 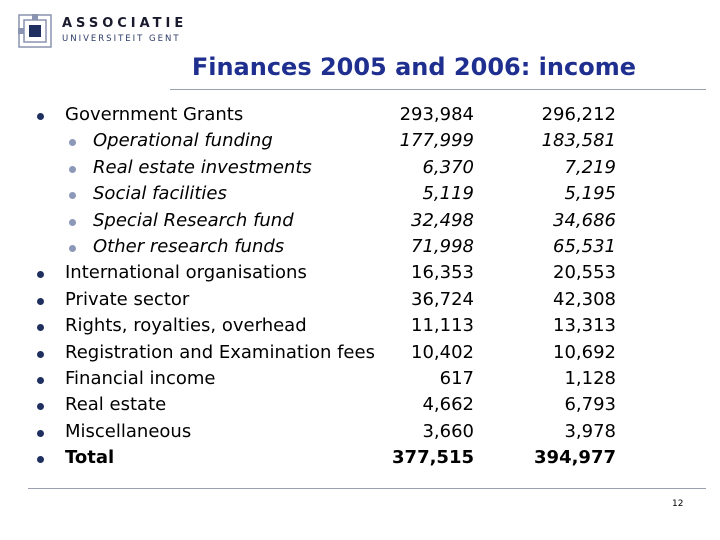 What do you see at coordinates (360, 168) in the screenshot?
I see `sub-item-row: Real estate investments 6,370 7,219` at bounding box center [360, 168].